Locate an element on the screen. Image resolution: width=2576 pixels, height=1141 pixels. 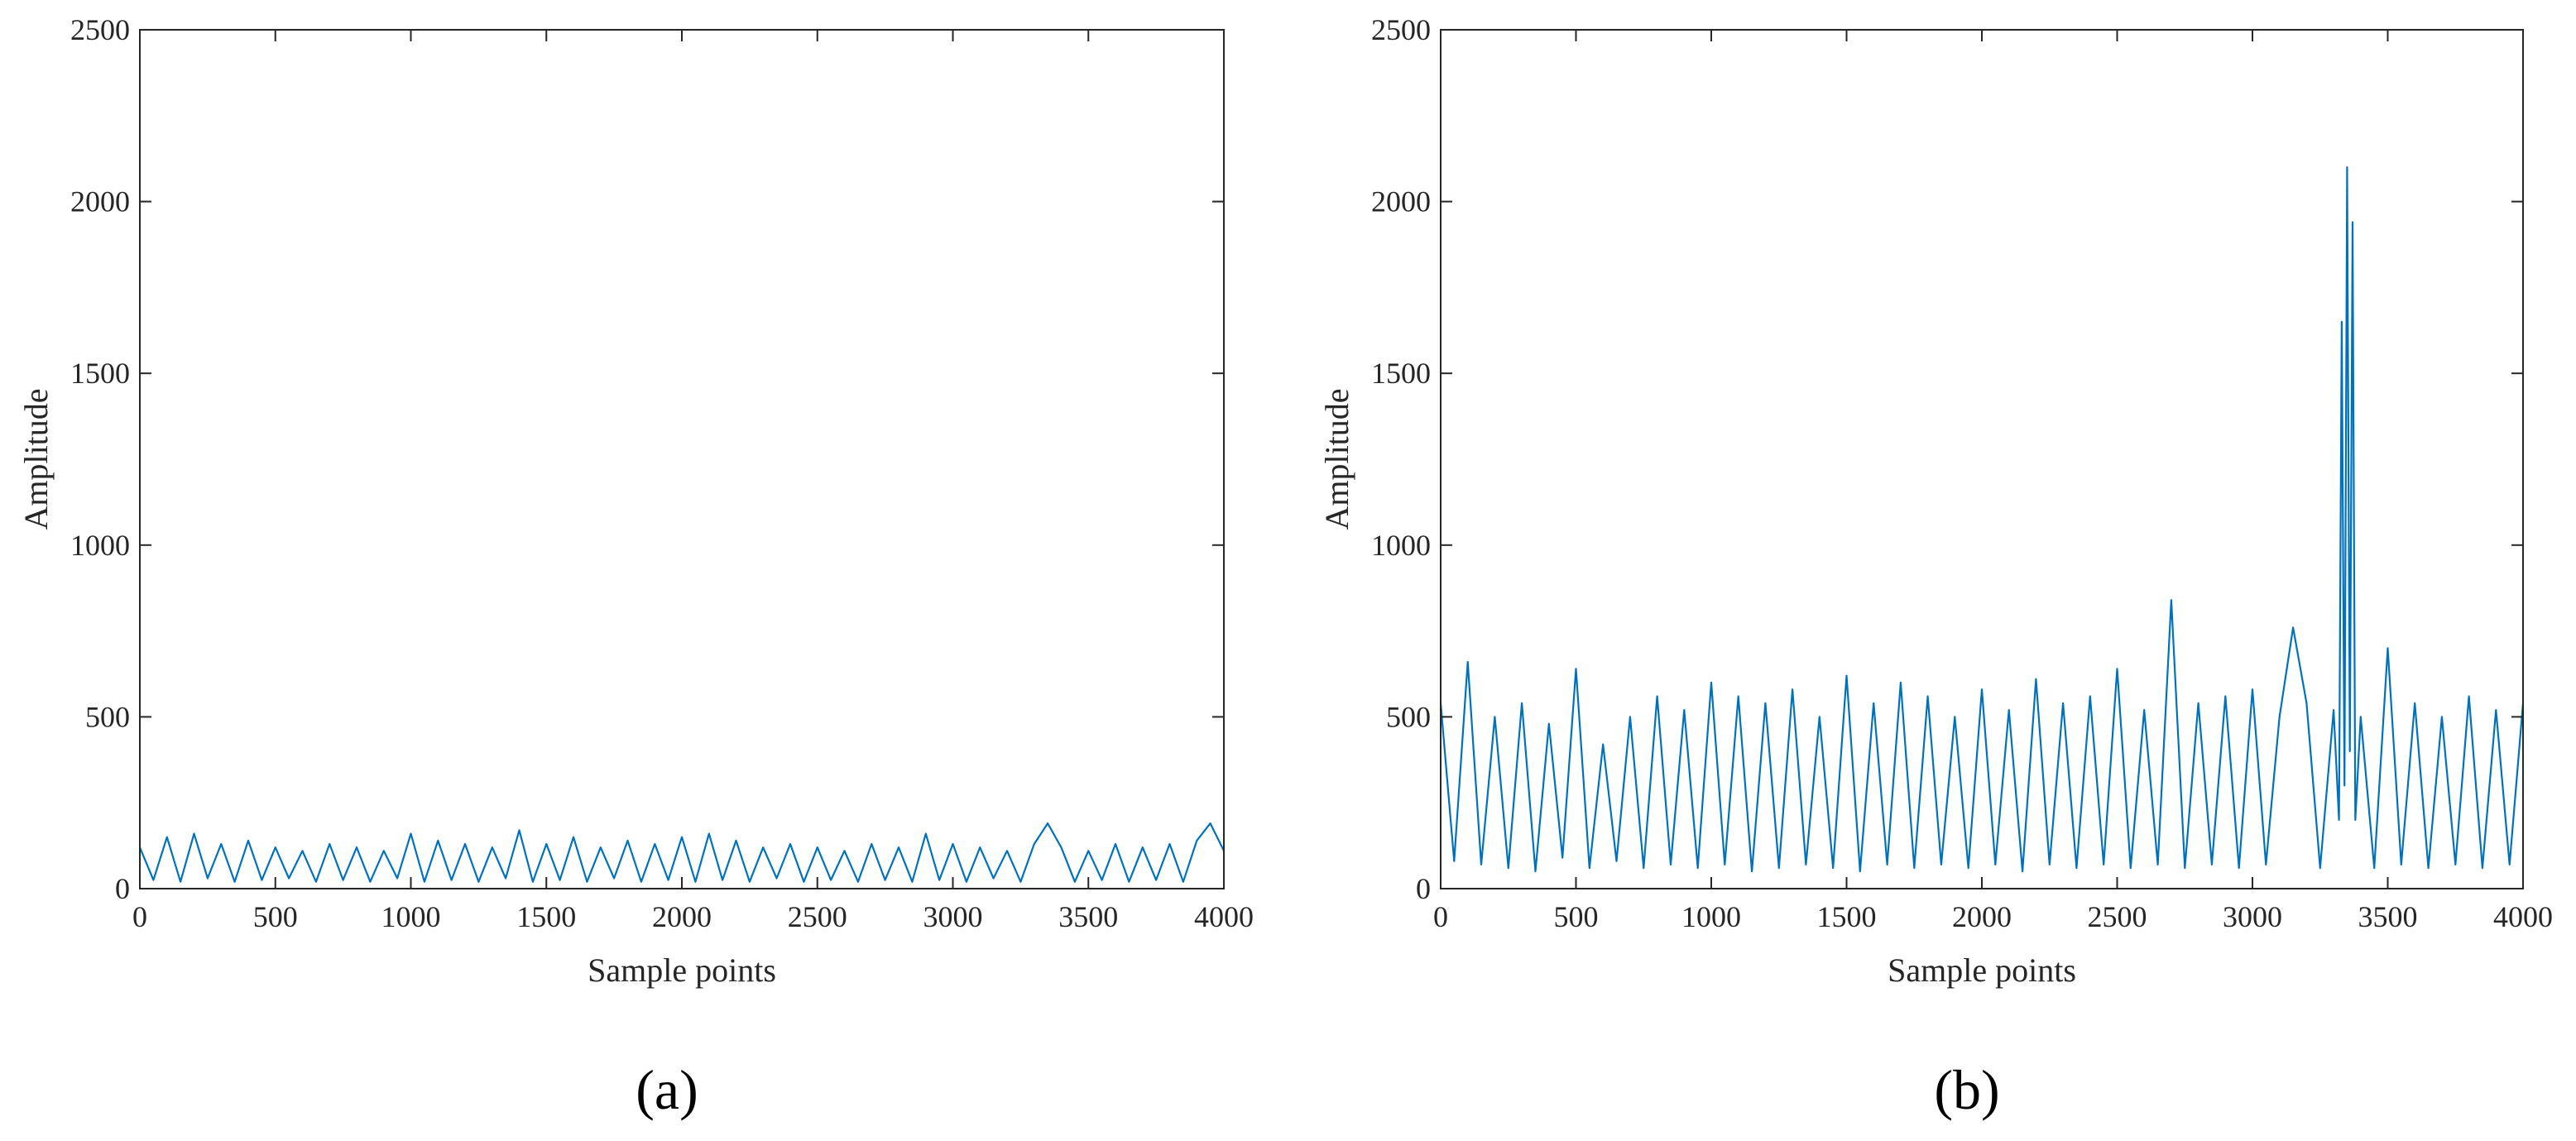
caption: (a) is located at coordinates (667, 1089).